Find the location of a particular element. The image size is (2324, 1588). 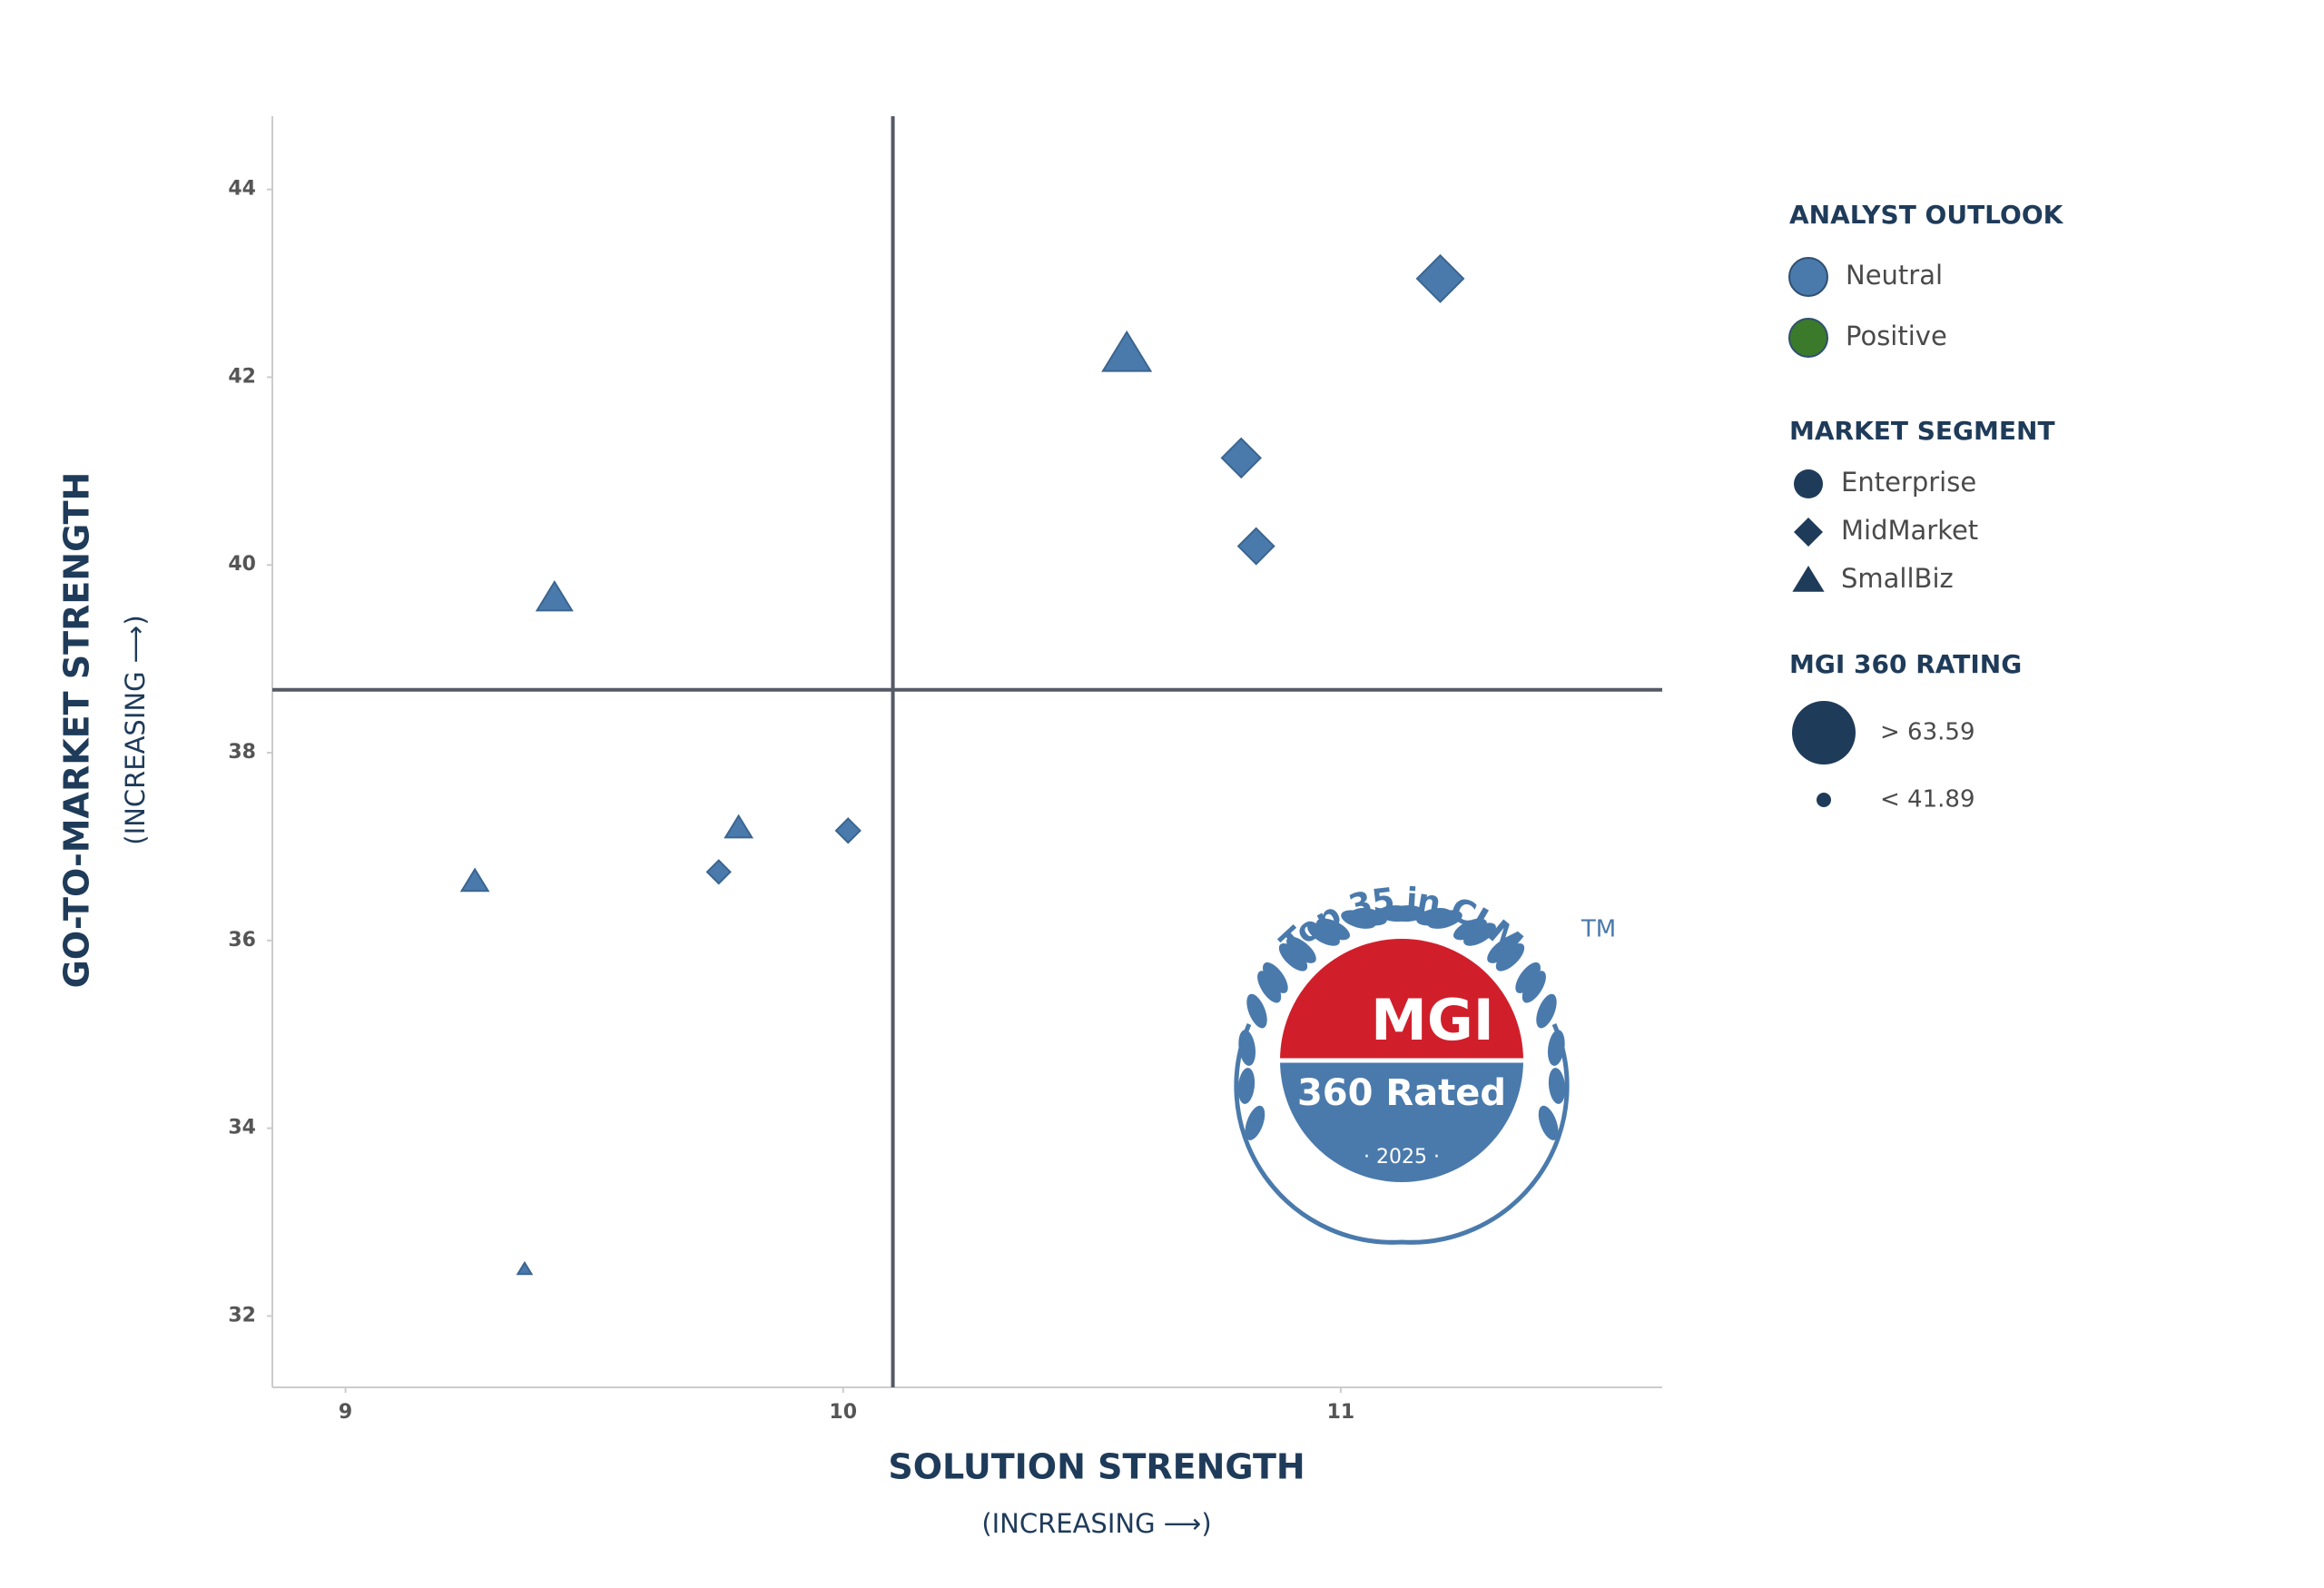

x-axis-subtitle: (INCREASING ⟶) is located at coordinates (1096, 1523).